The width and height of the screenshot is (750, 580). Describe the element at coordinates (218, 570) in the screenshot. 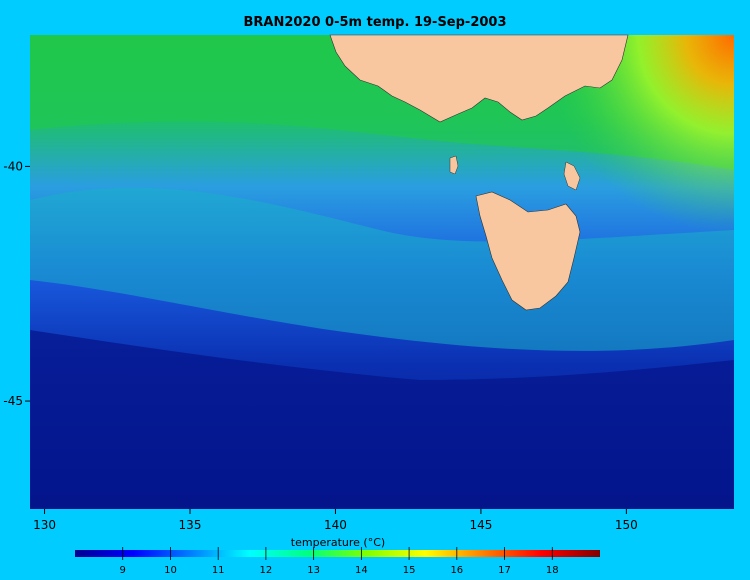

I see `colorbar-tick-label: 11` at that location.